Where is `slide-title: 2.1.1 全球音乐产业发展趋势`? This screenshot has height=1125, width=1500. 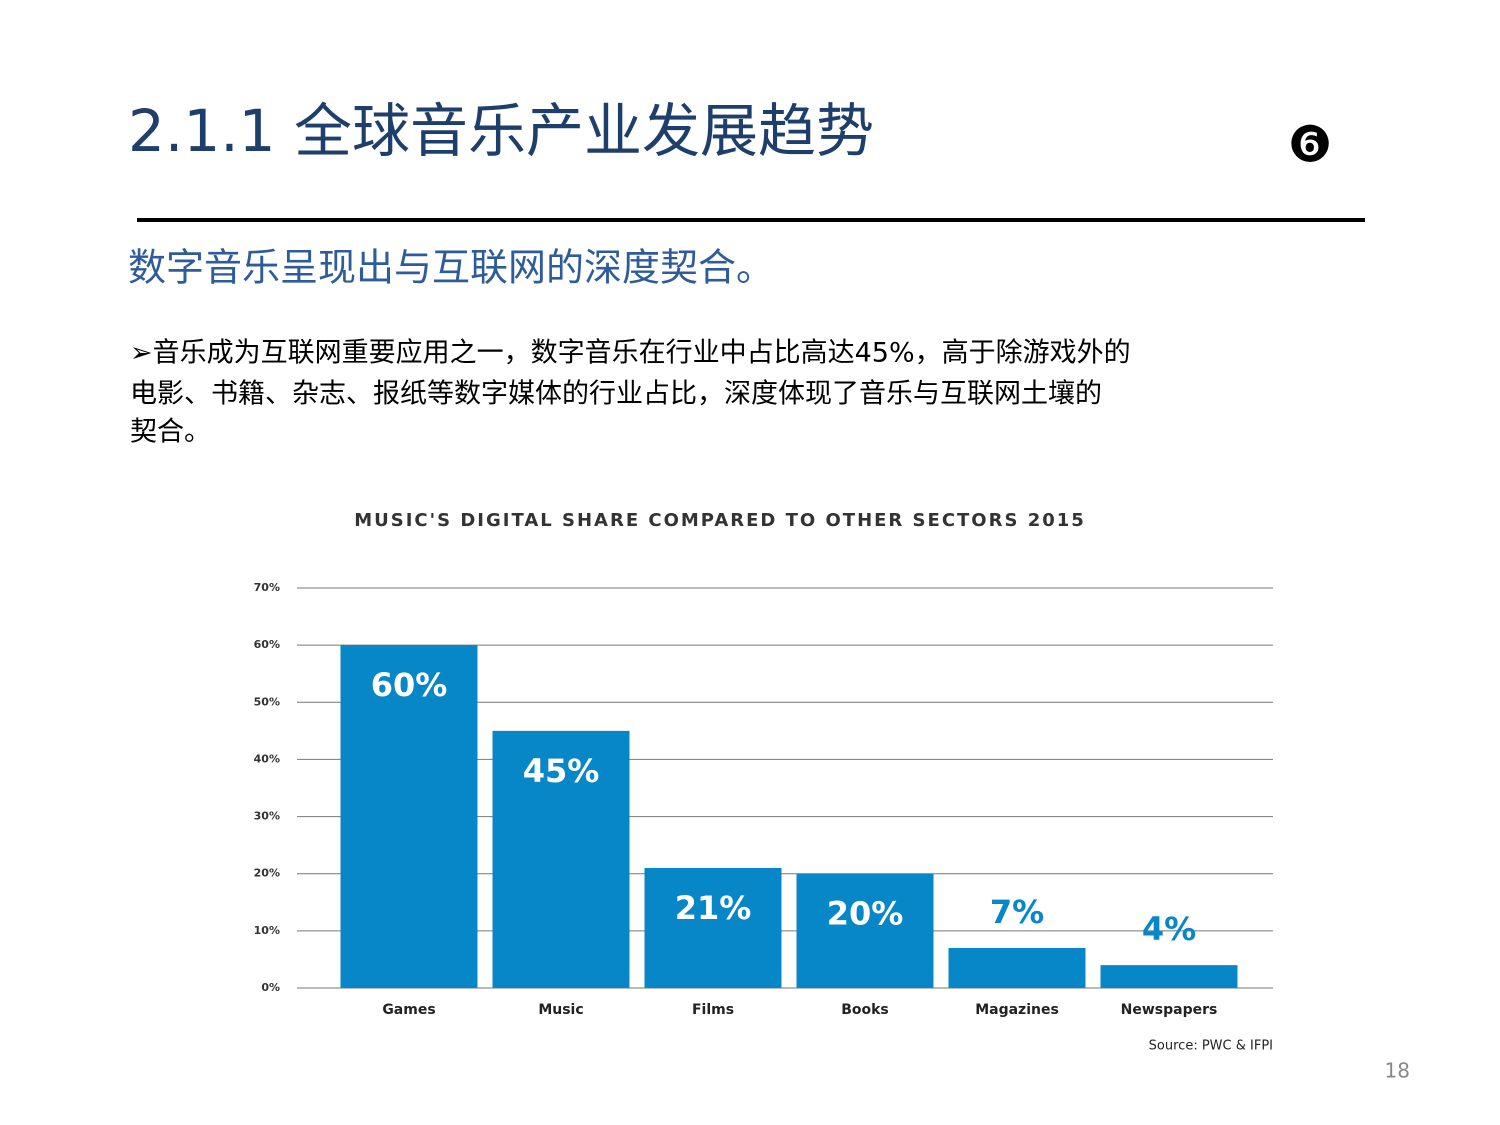 slide-title: 2.1.1 全球音乐产业发展趋势 is located at coordinates (501, 131).